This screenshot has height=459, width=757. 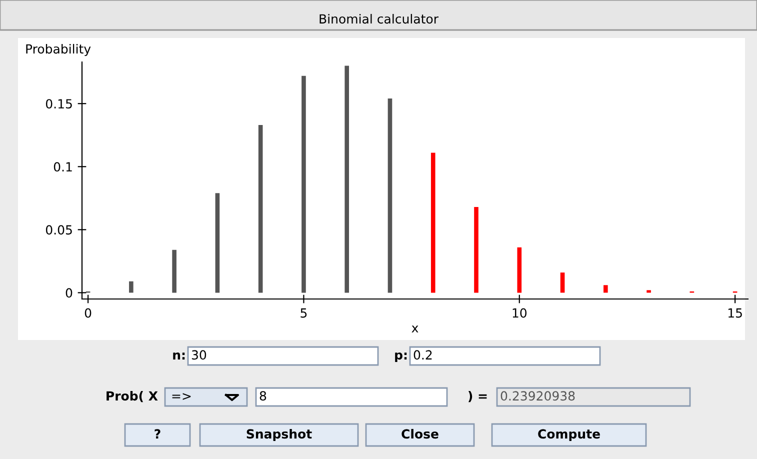 I want to click on text: Snapshot, so click(x=279, y=435).